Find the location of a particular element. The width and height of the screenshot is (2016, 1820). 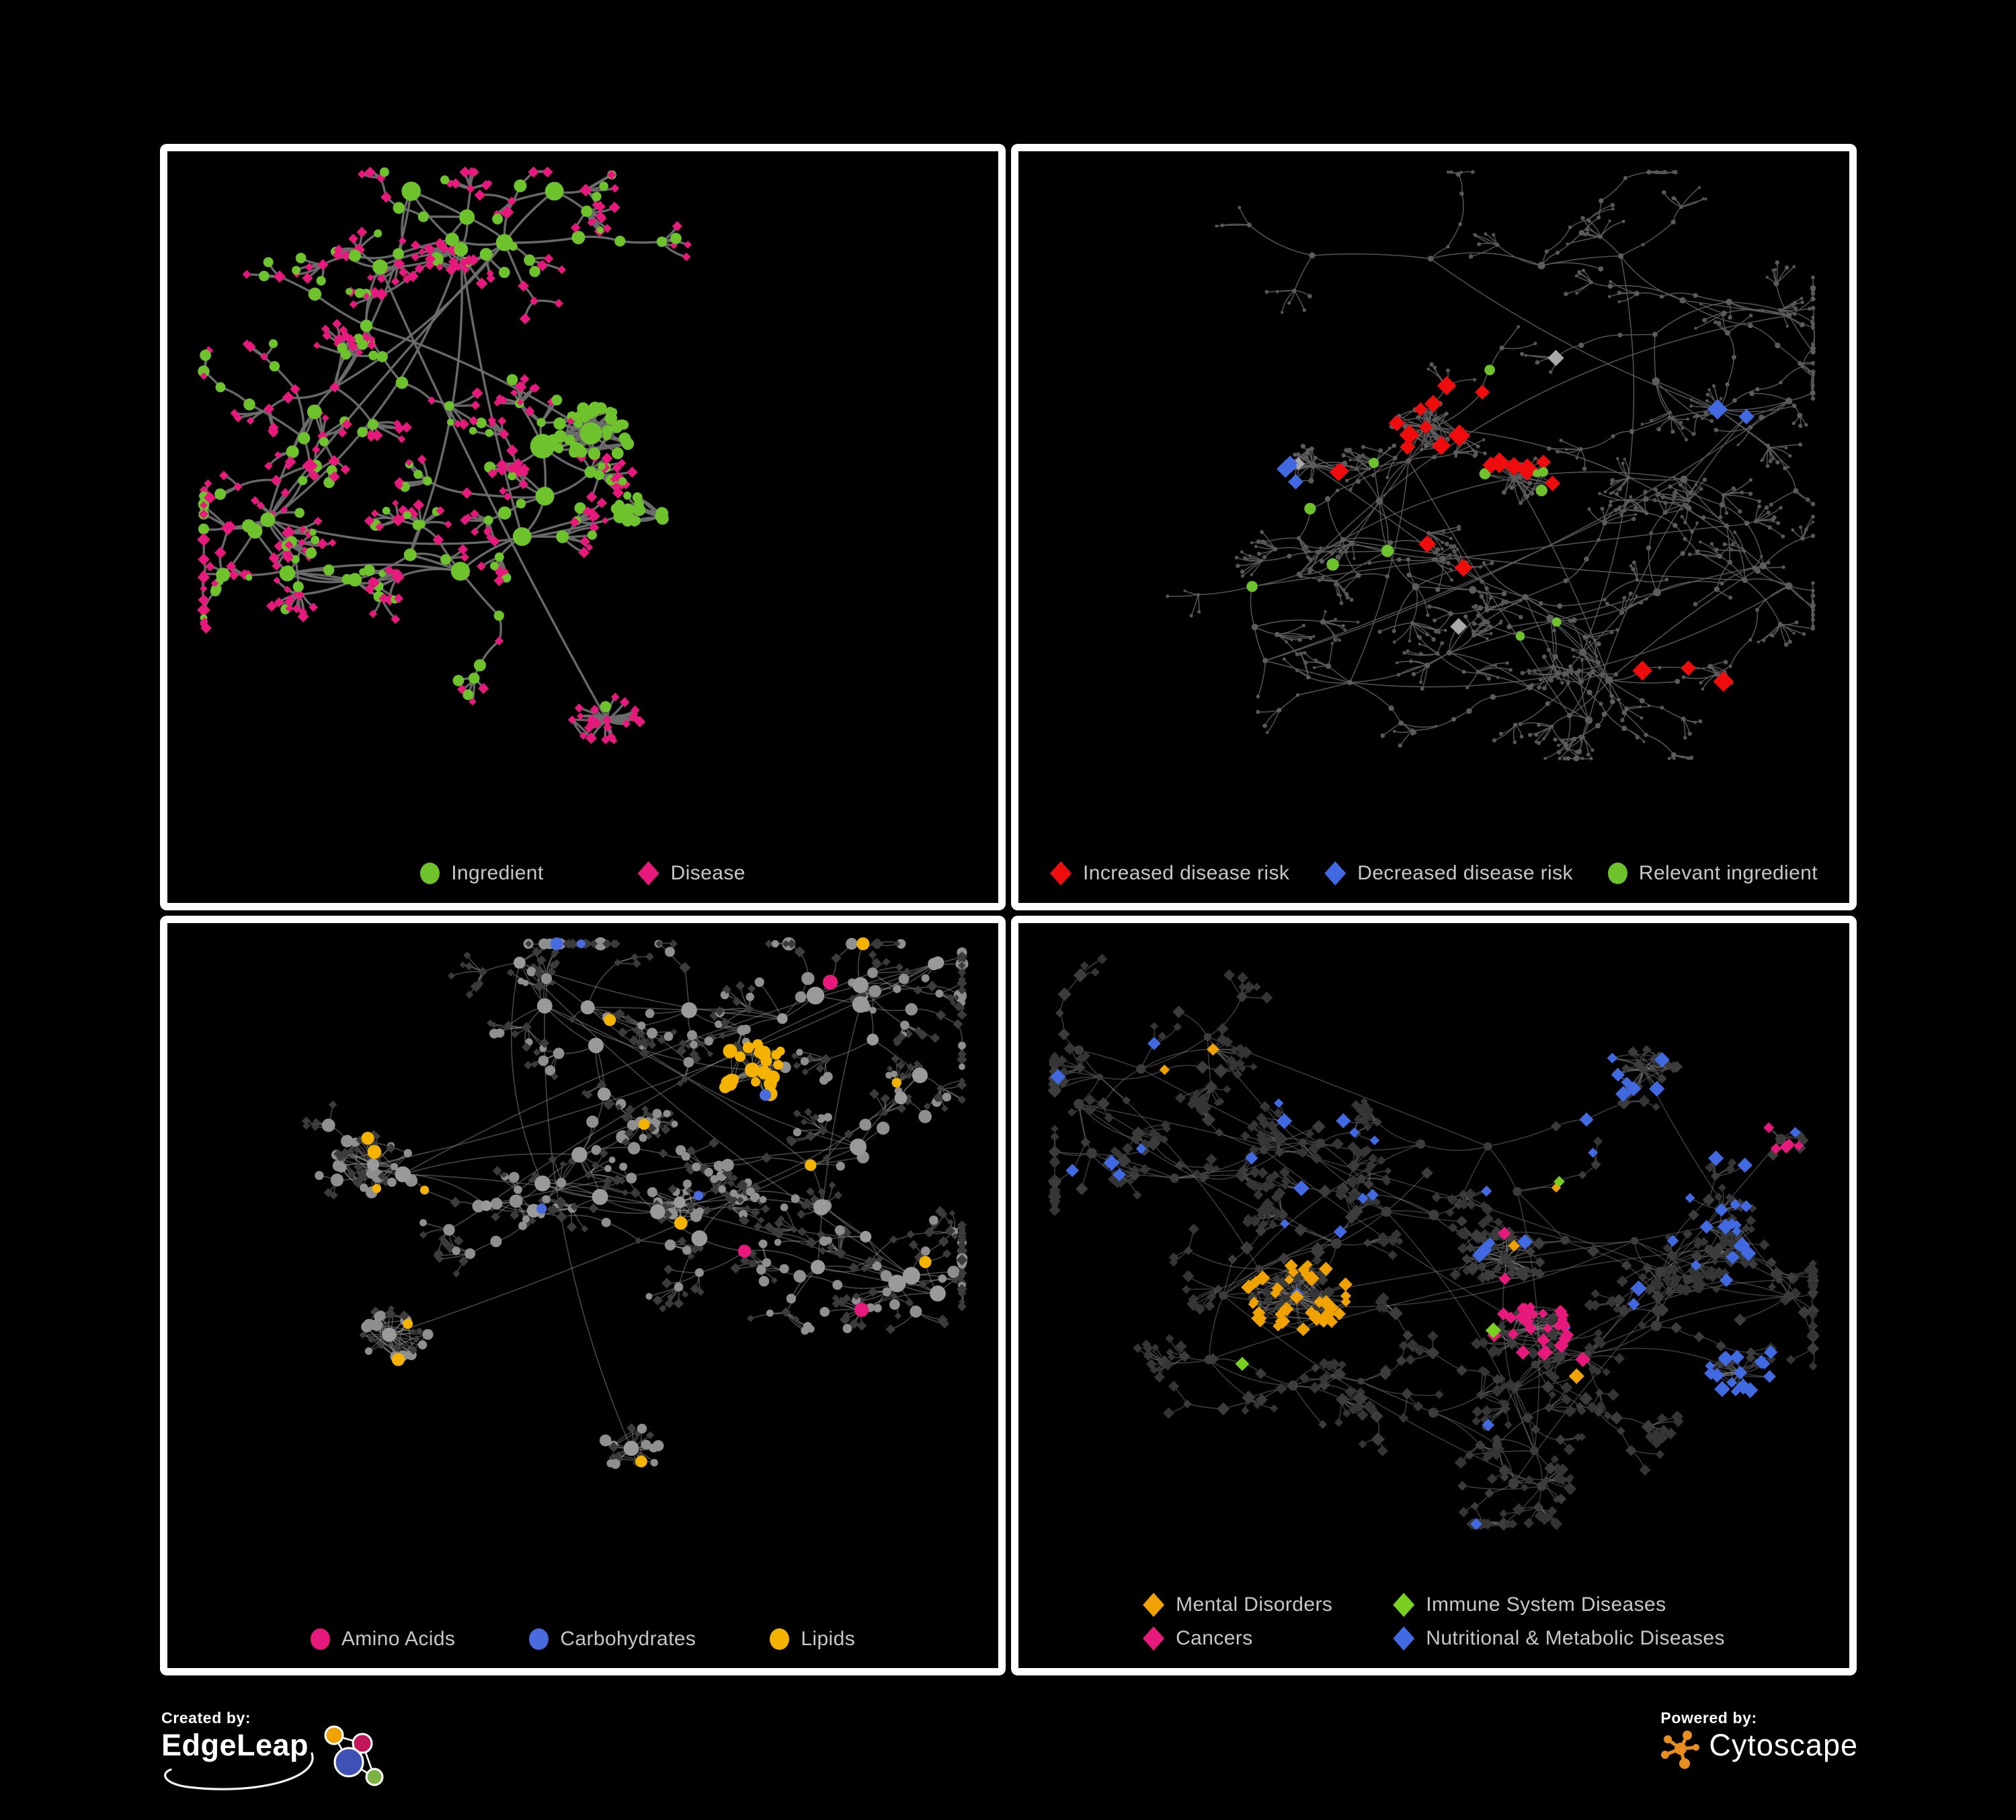

legend-item: Immune System Diseases is located at coordinates (1559, 1605).